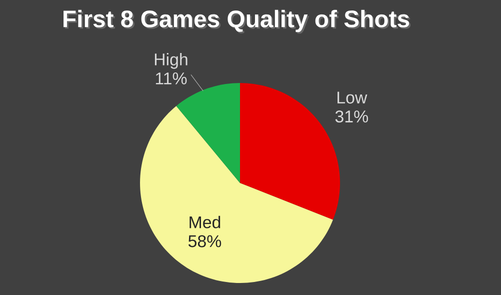 Image resolution: width=501 pixels, height=295 pixels. What do you see at coordinates (205, 241) in the screenshot?
I see `data-label: 58%` at bounding box center [205, 241].